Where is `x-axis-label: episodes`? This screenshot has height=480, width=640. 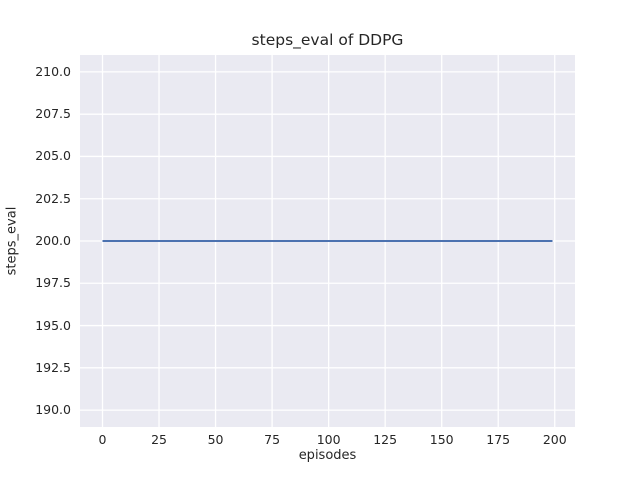 x-axis-label: episodes is located at coordinates (327, 455).